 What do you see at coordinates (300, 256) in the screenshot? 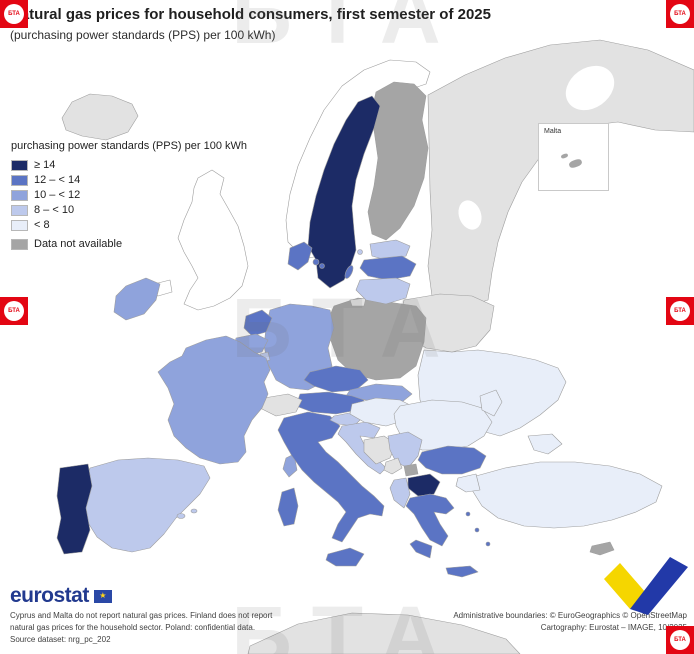
I see `country-denmark` at bounding box center [300, 256].